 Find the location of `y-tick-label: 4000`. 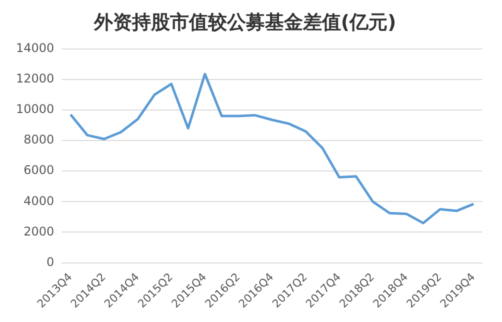

y-tick-label: 4000 is located at coordinates (39, 201).